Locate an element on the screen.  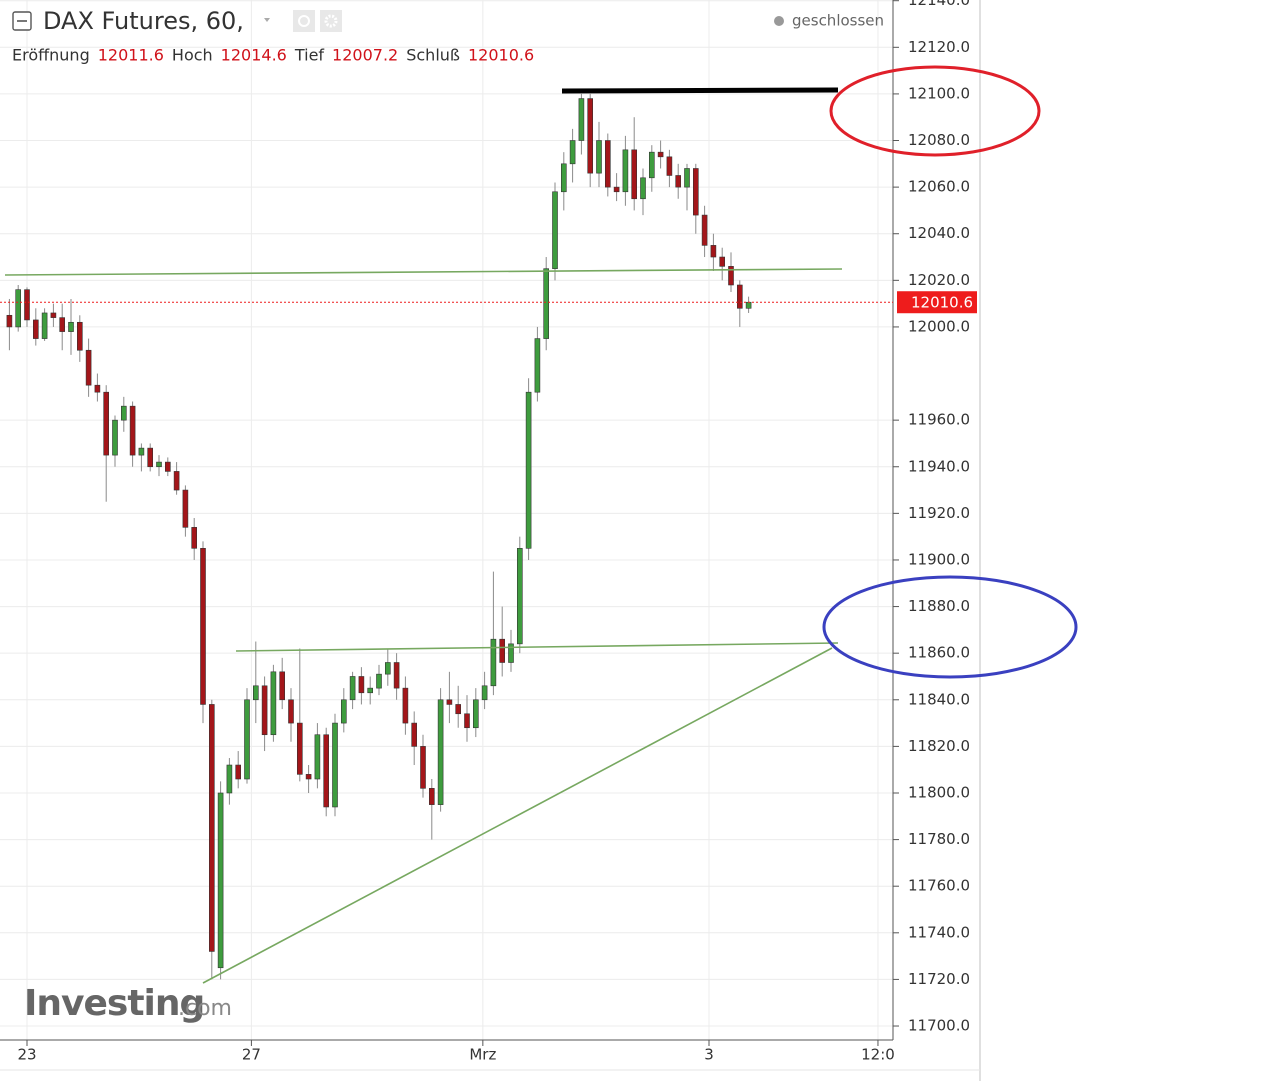
y-tick-label: 11800.0 is located at coordinates (939, 792).